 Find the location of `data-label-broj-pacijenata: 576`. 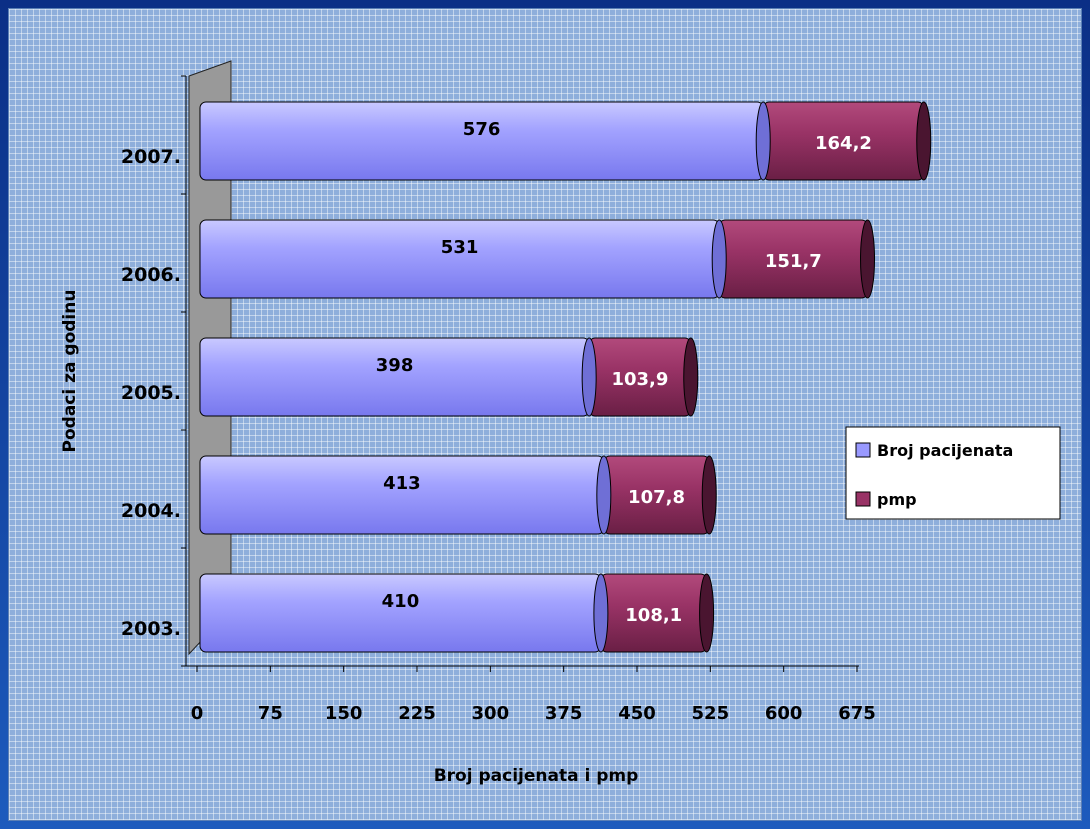

data-label-broj-pacijenata: 576 is located at coordinates (482, 129).